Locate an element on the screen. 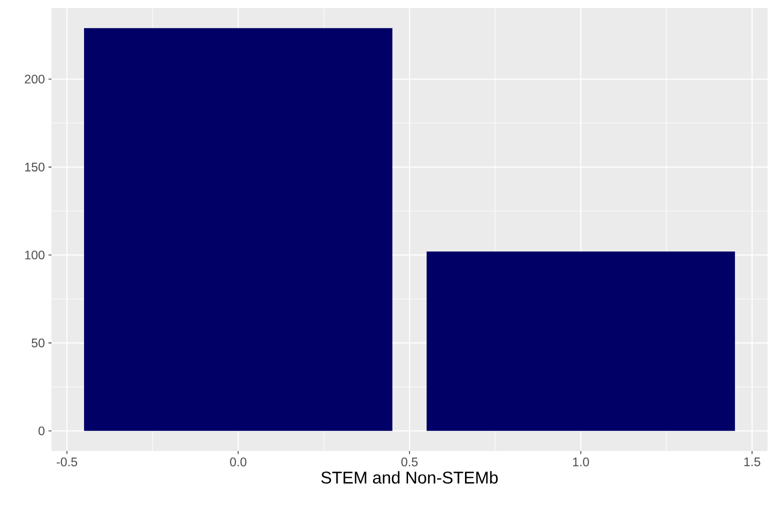  y-tick-label: 150 is located at coordinates (34, 167).